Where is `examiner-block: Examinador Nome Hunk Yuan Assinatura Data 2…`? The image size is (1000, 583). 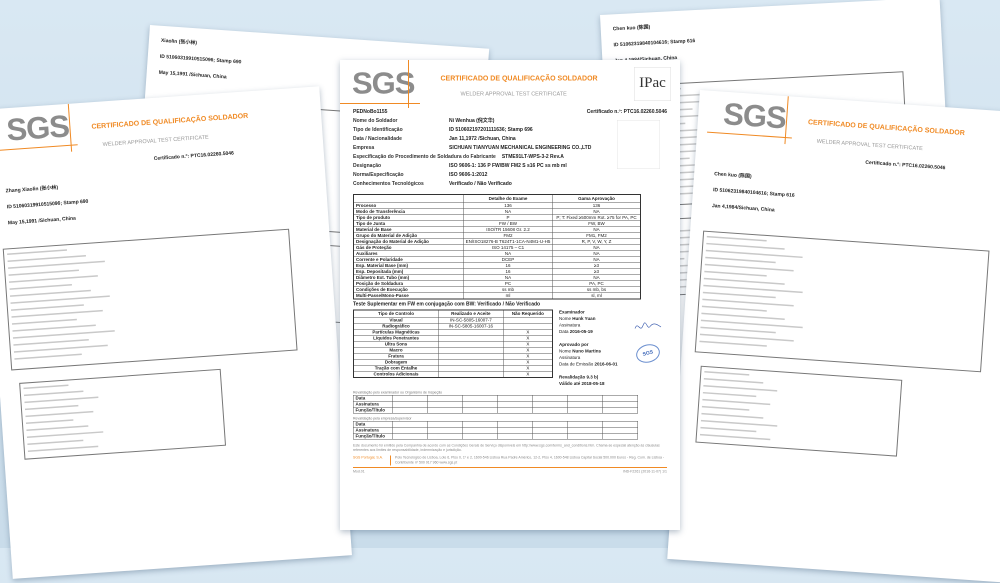
examiner-block: Examinador Nome Hunk Yuan Assinatura Data 2… is located at coordinates (596, 349).